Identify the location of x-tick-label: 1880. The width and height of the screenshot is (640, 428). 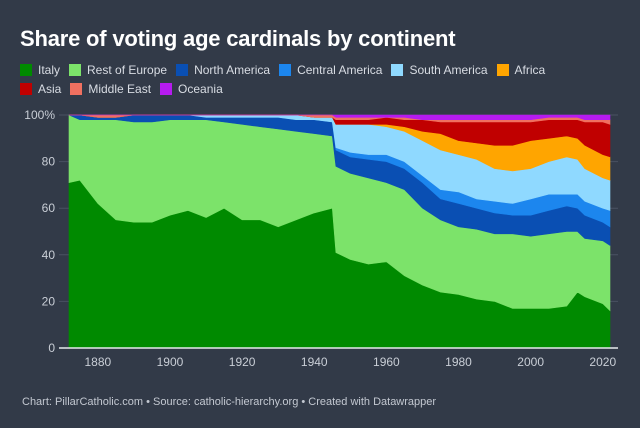
(98, 362).